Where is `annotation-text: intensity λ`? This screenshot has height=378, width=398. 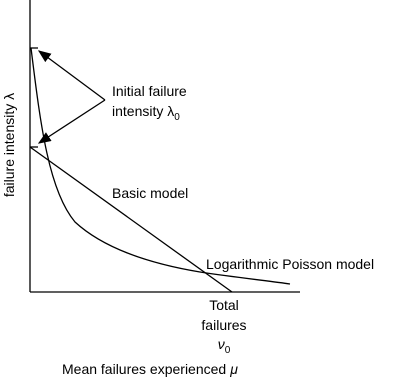
annotation-text: intensity λ is located at coordinates (143, 111).